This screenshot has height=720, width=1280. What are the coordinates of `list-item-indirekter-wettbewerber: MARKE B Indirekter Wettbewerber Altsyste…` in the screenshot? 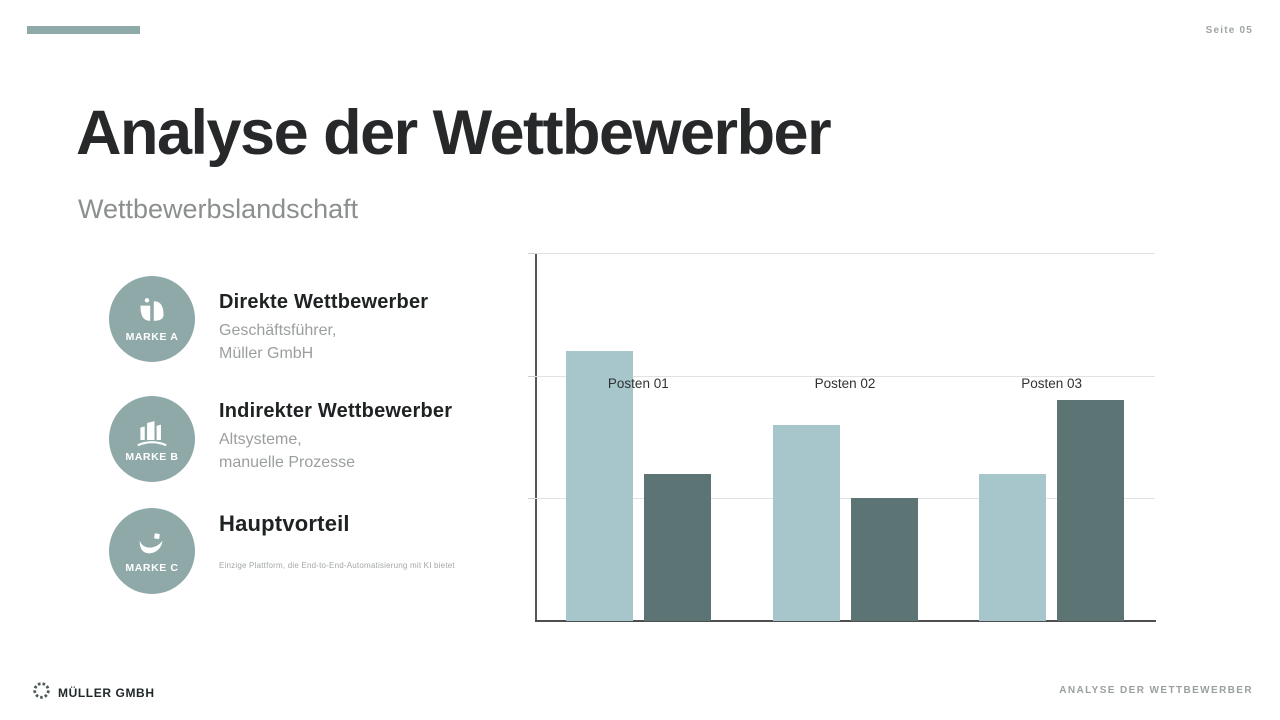 It's located at (384, 439).